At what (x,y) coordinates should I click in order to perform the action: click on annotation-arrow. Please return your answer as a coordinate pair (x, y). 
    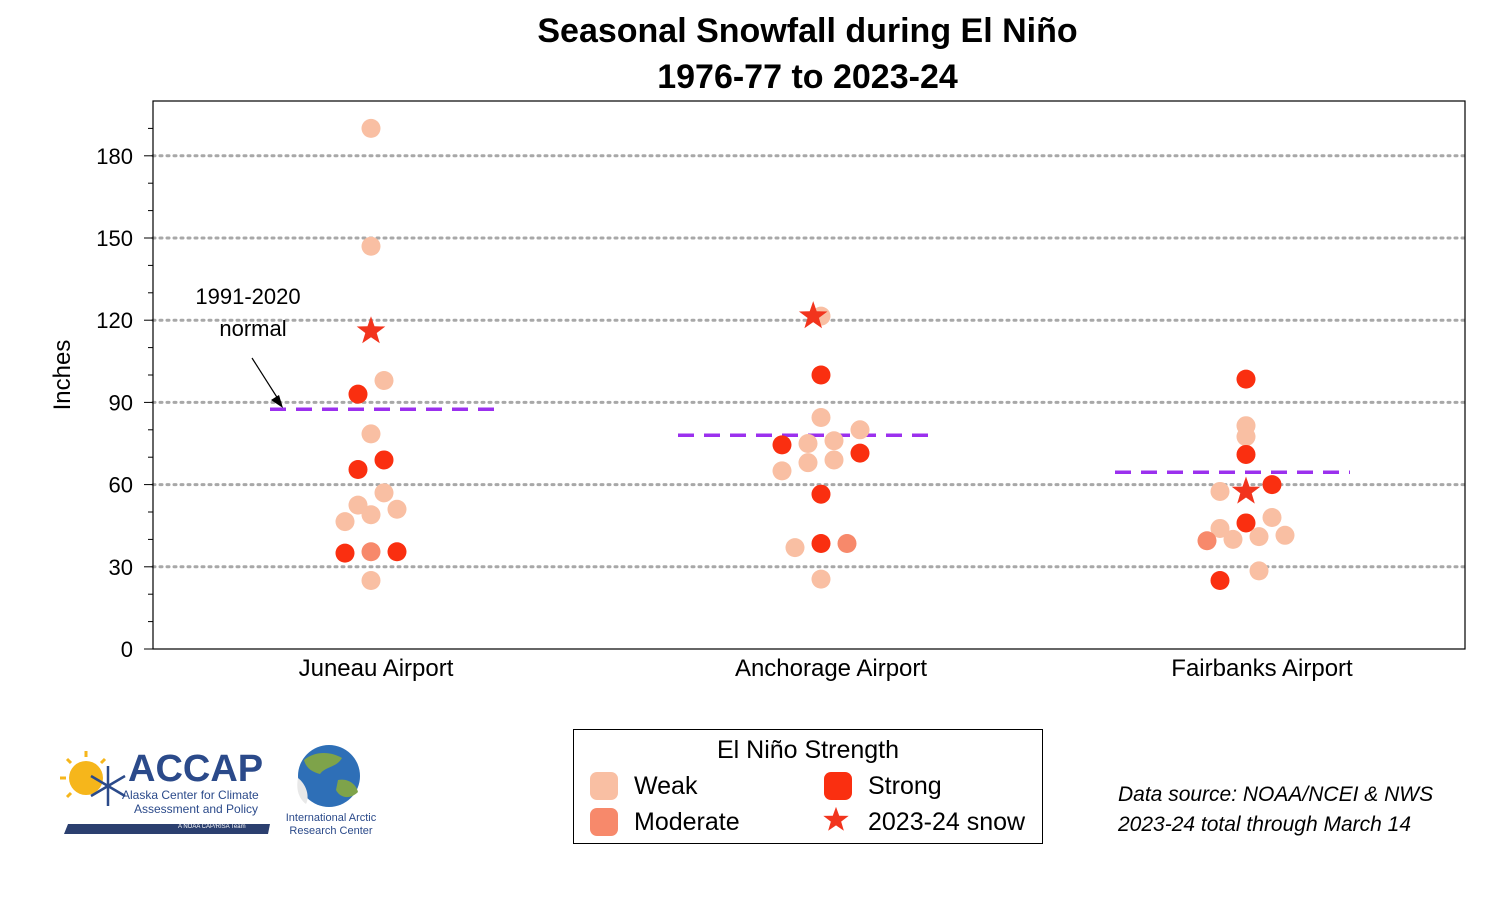
    Looking at the image, I should click on (266, 380).